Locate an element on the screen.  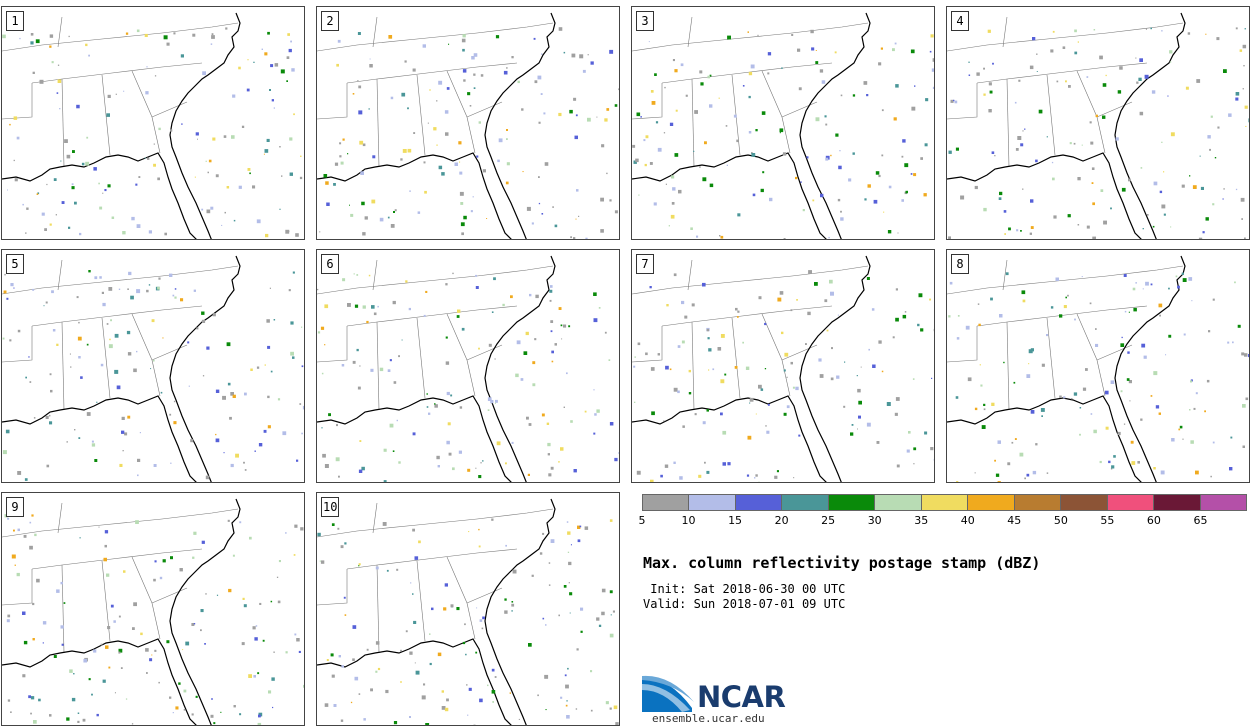
member-number-label: 2 is located at coordinates (330, 21).